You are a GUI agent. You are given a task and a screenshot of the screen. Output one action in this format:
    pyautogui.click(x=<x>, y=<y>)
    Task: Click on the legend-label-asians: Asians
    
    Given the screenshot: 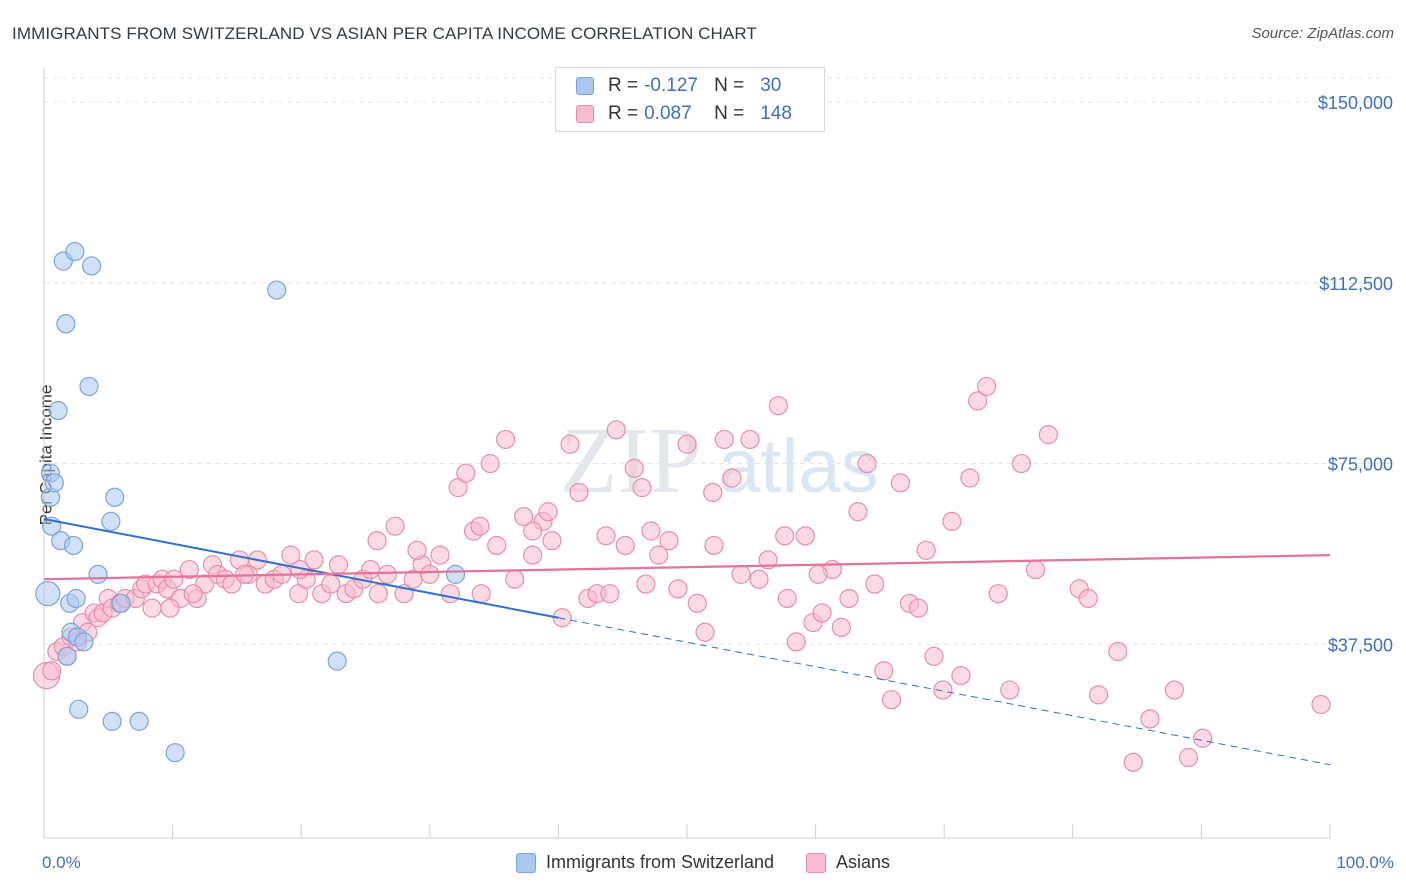 What is the action you would take?
    pyautogui.click(x=863, y=862)
    